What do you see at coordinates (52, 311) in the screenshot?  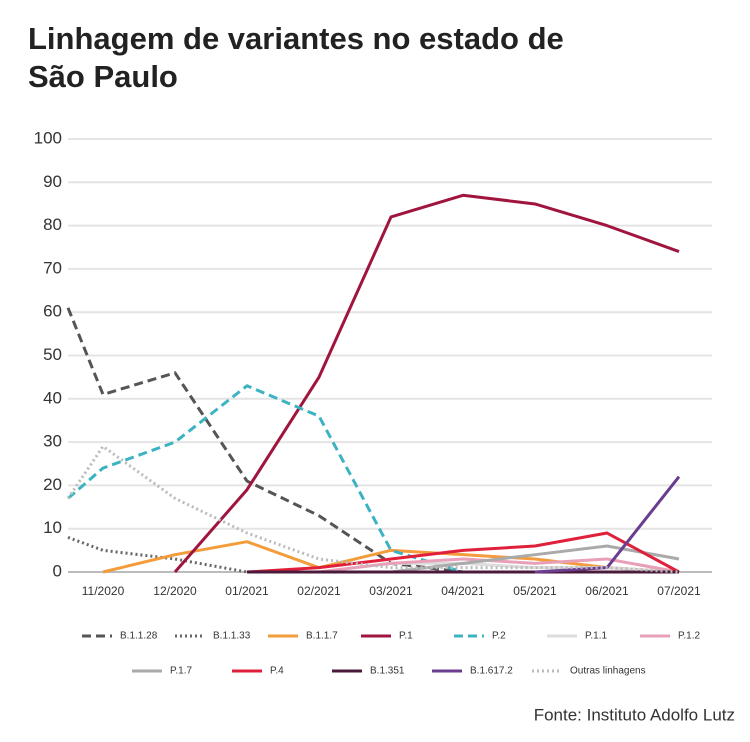 I see `y-tick-label: 60` at bounding box center [52, 311].